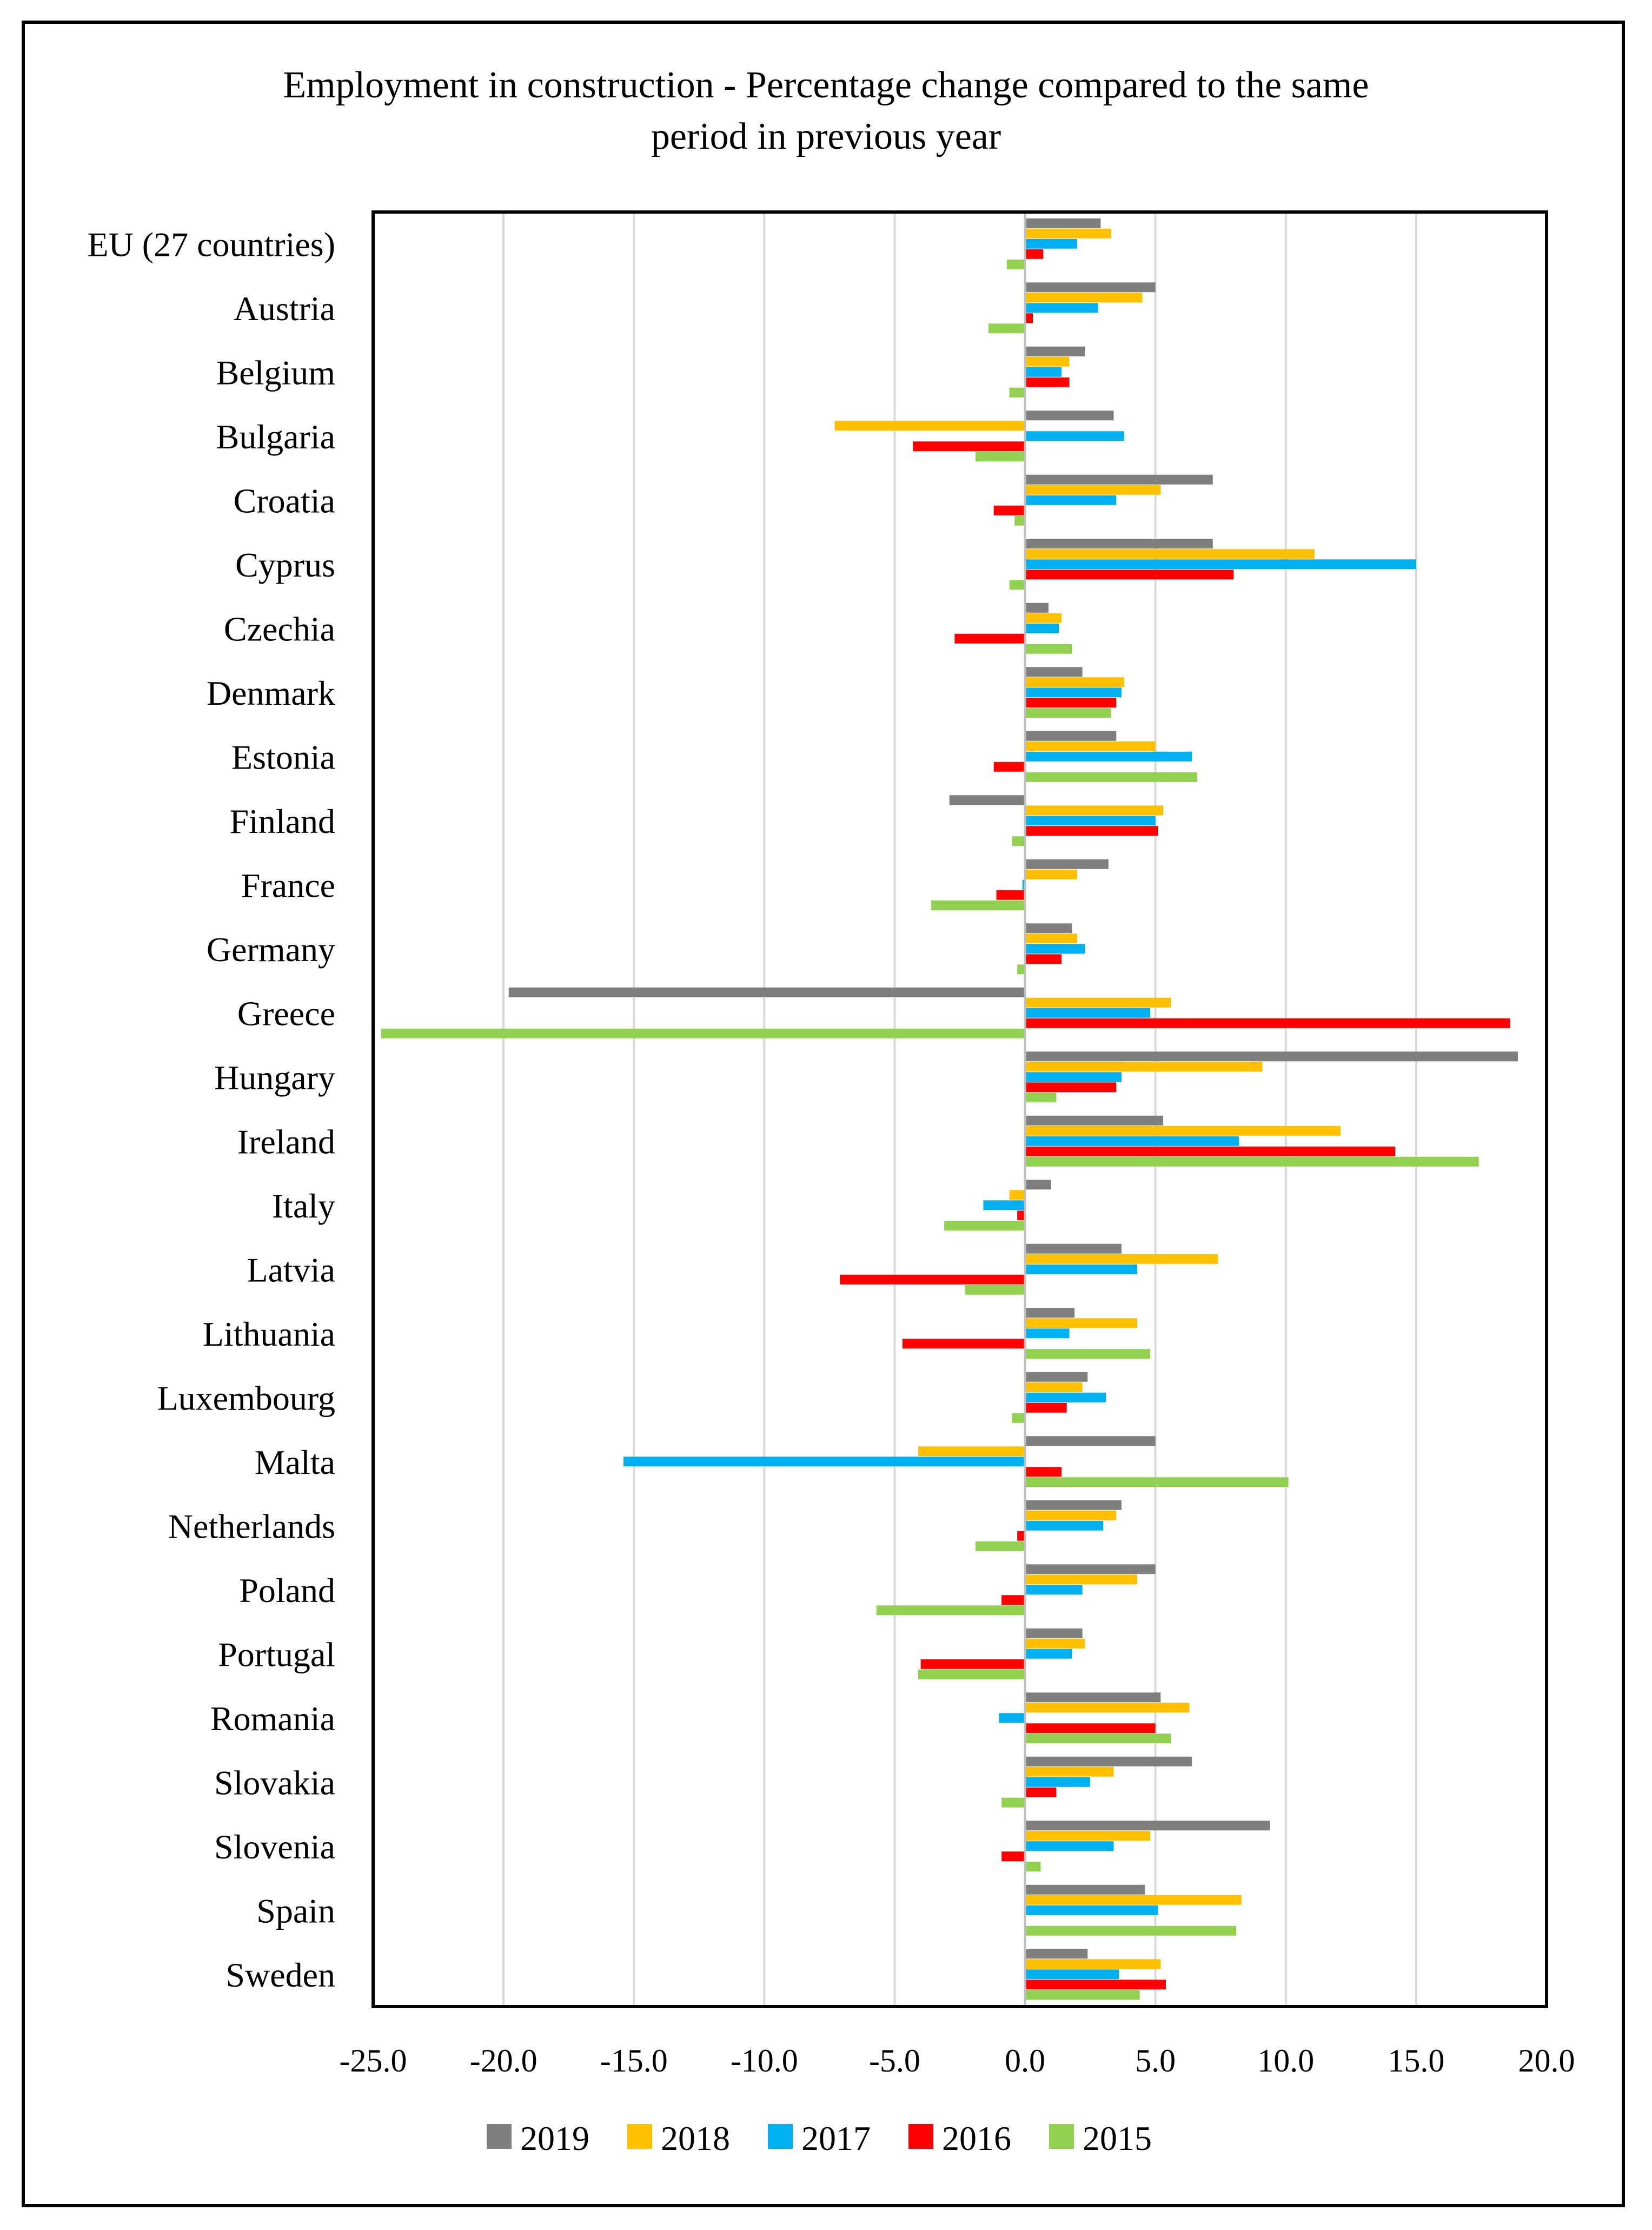  What do you see at coordinates (1043, 1472) in the screenshot?
I see `bar-malta-2016` at bounding box center [1043, 1472].